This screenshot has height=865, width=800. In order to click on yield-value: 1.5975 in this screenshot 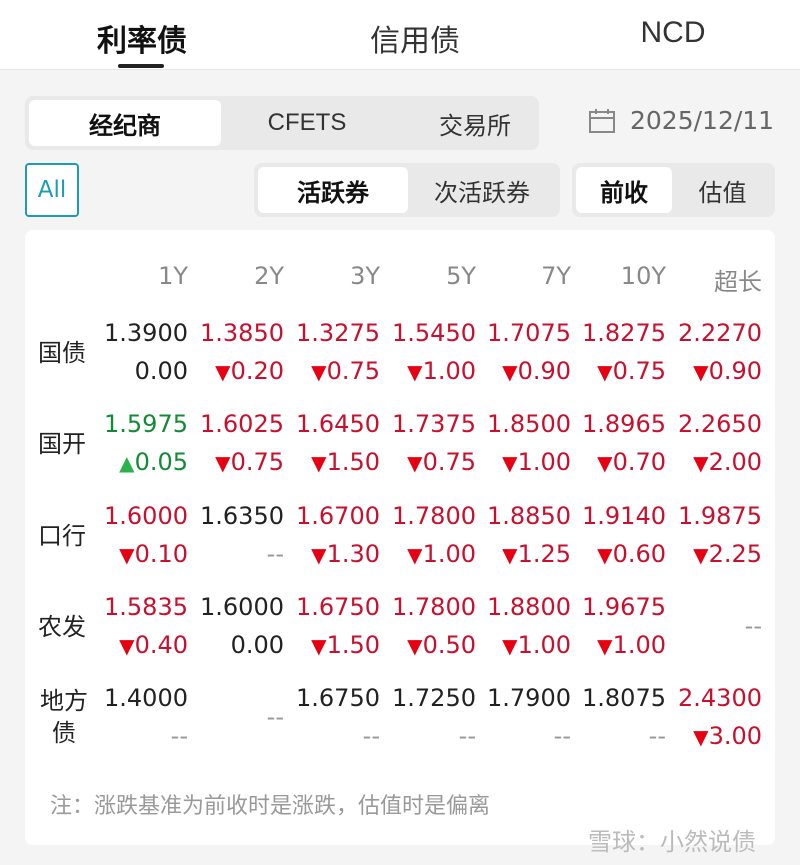, I will do `click(146, 424)`.